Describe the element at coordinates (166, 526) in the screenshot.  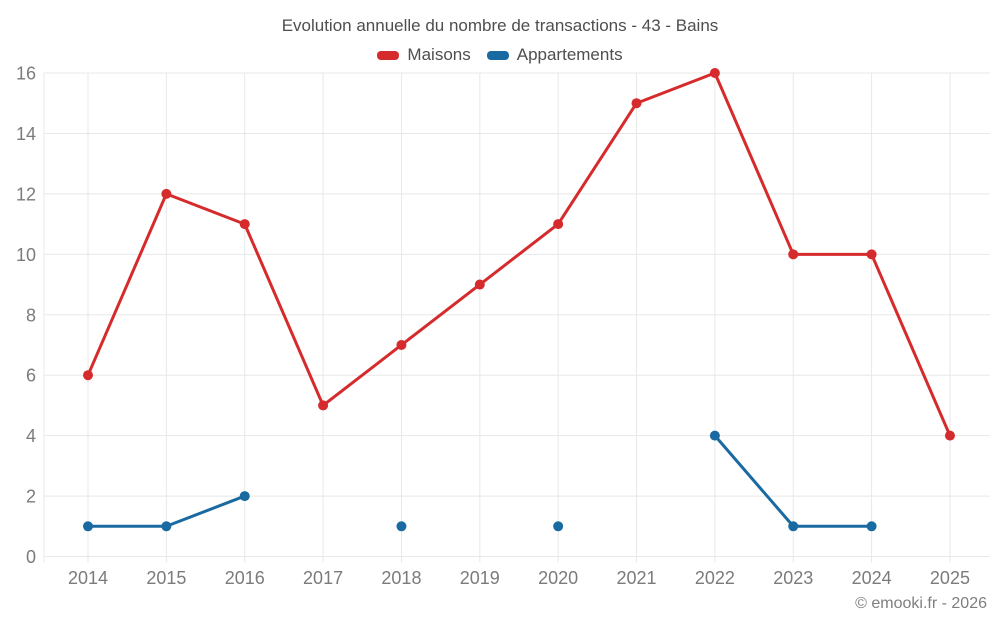
I see `data-point-appartements-2015` at that location.